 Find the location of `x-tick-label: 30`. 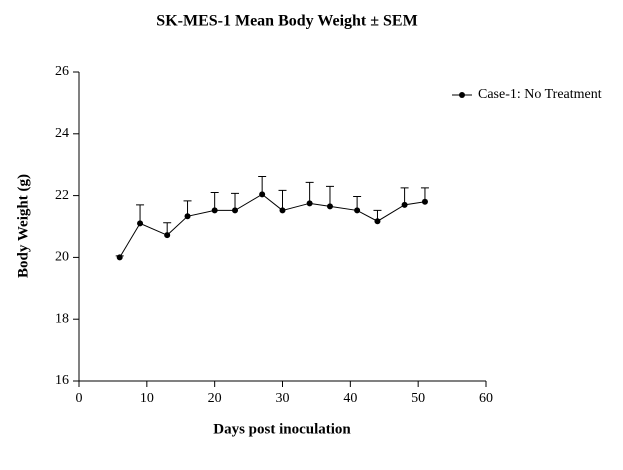

x-tick-label: 30 is located at coordinates (283, 398).